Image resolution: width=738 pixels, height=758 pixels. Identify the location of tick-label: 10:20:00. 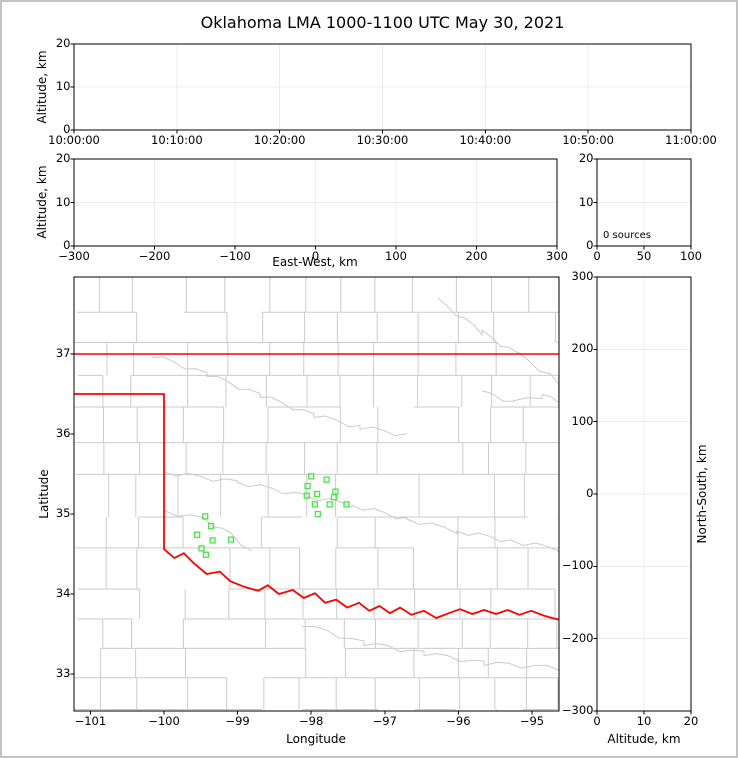
(279, 140).